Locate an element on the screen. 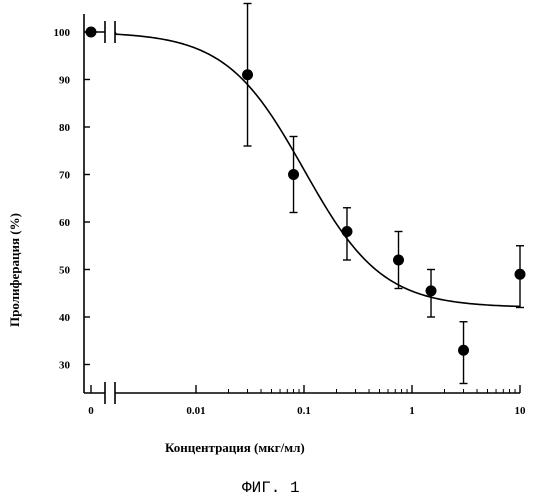 This screenshot has height=500, width=536. x-tick-label: 0.01 is located at coordinates (195, 411).